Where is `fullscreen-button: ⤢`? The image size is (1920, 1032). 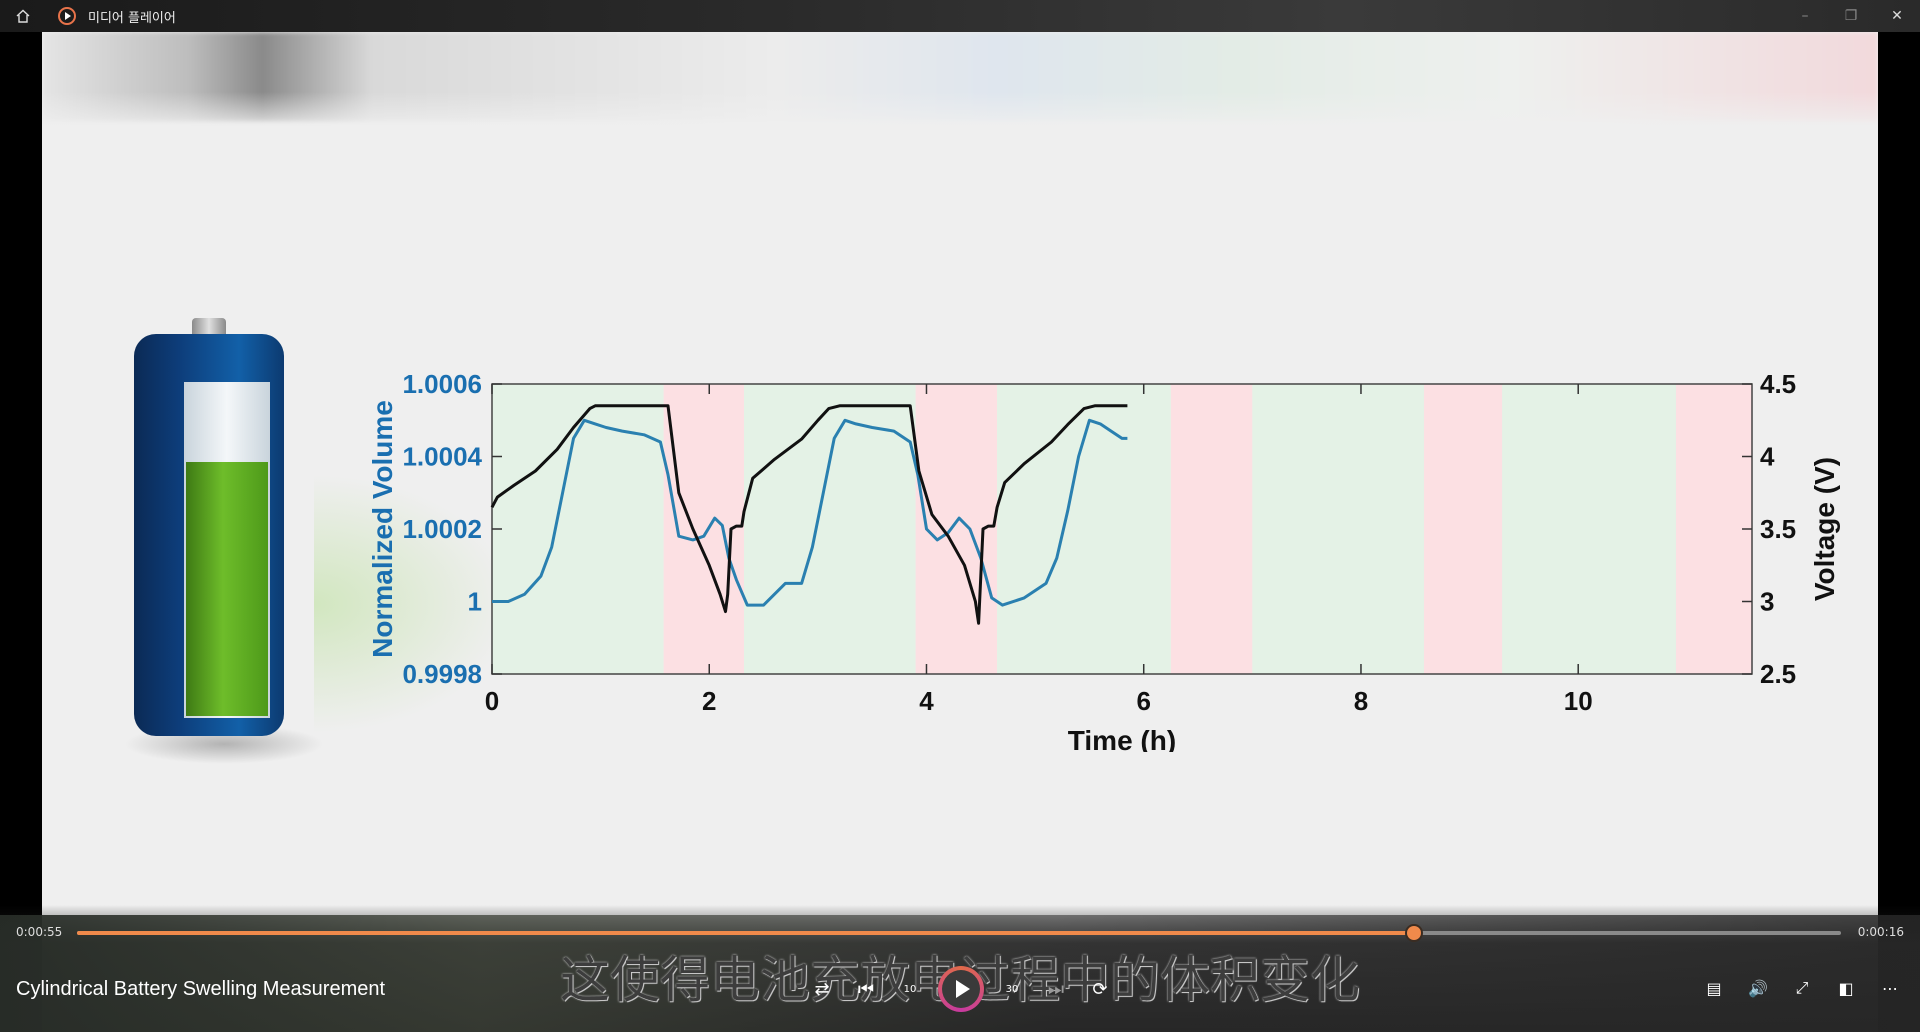
fullscreen-button: ⤢ is located at coordinates (1802, 988).